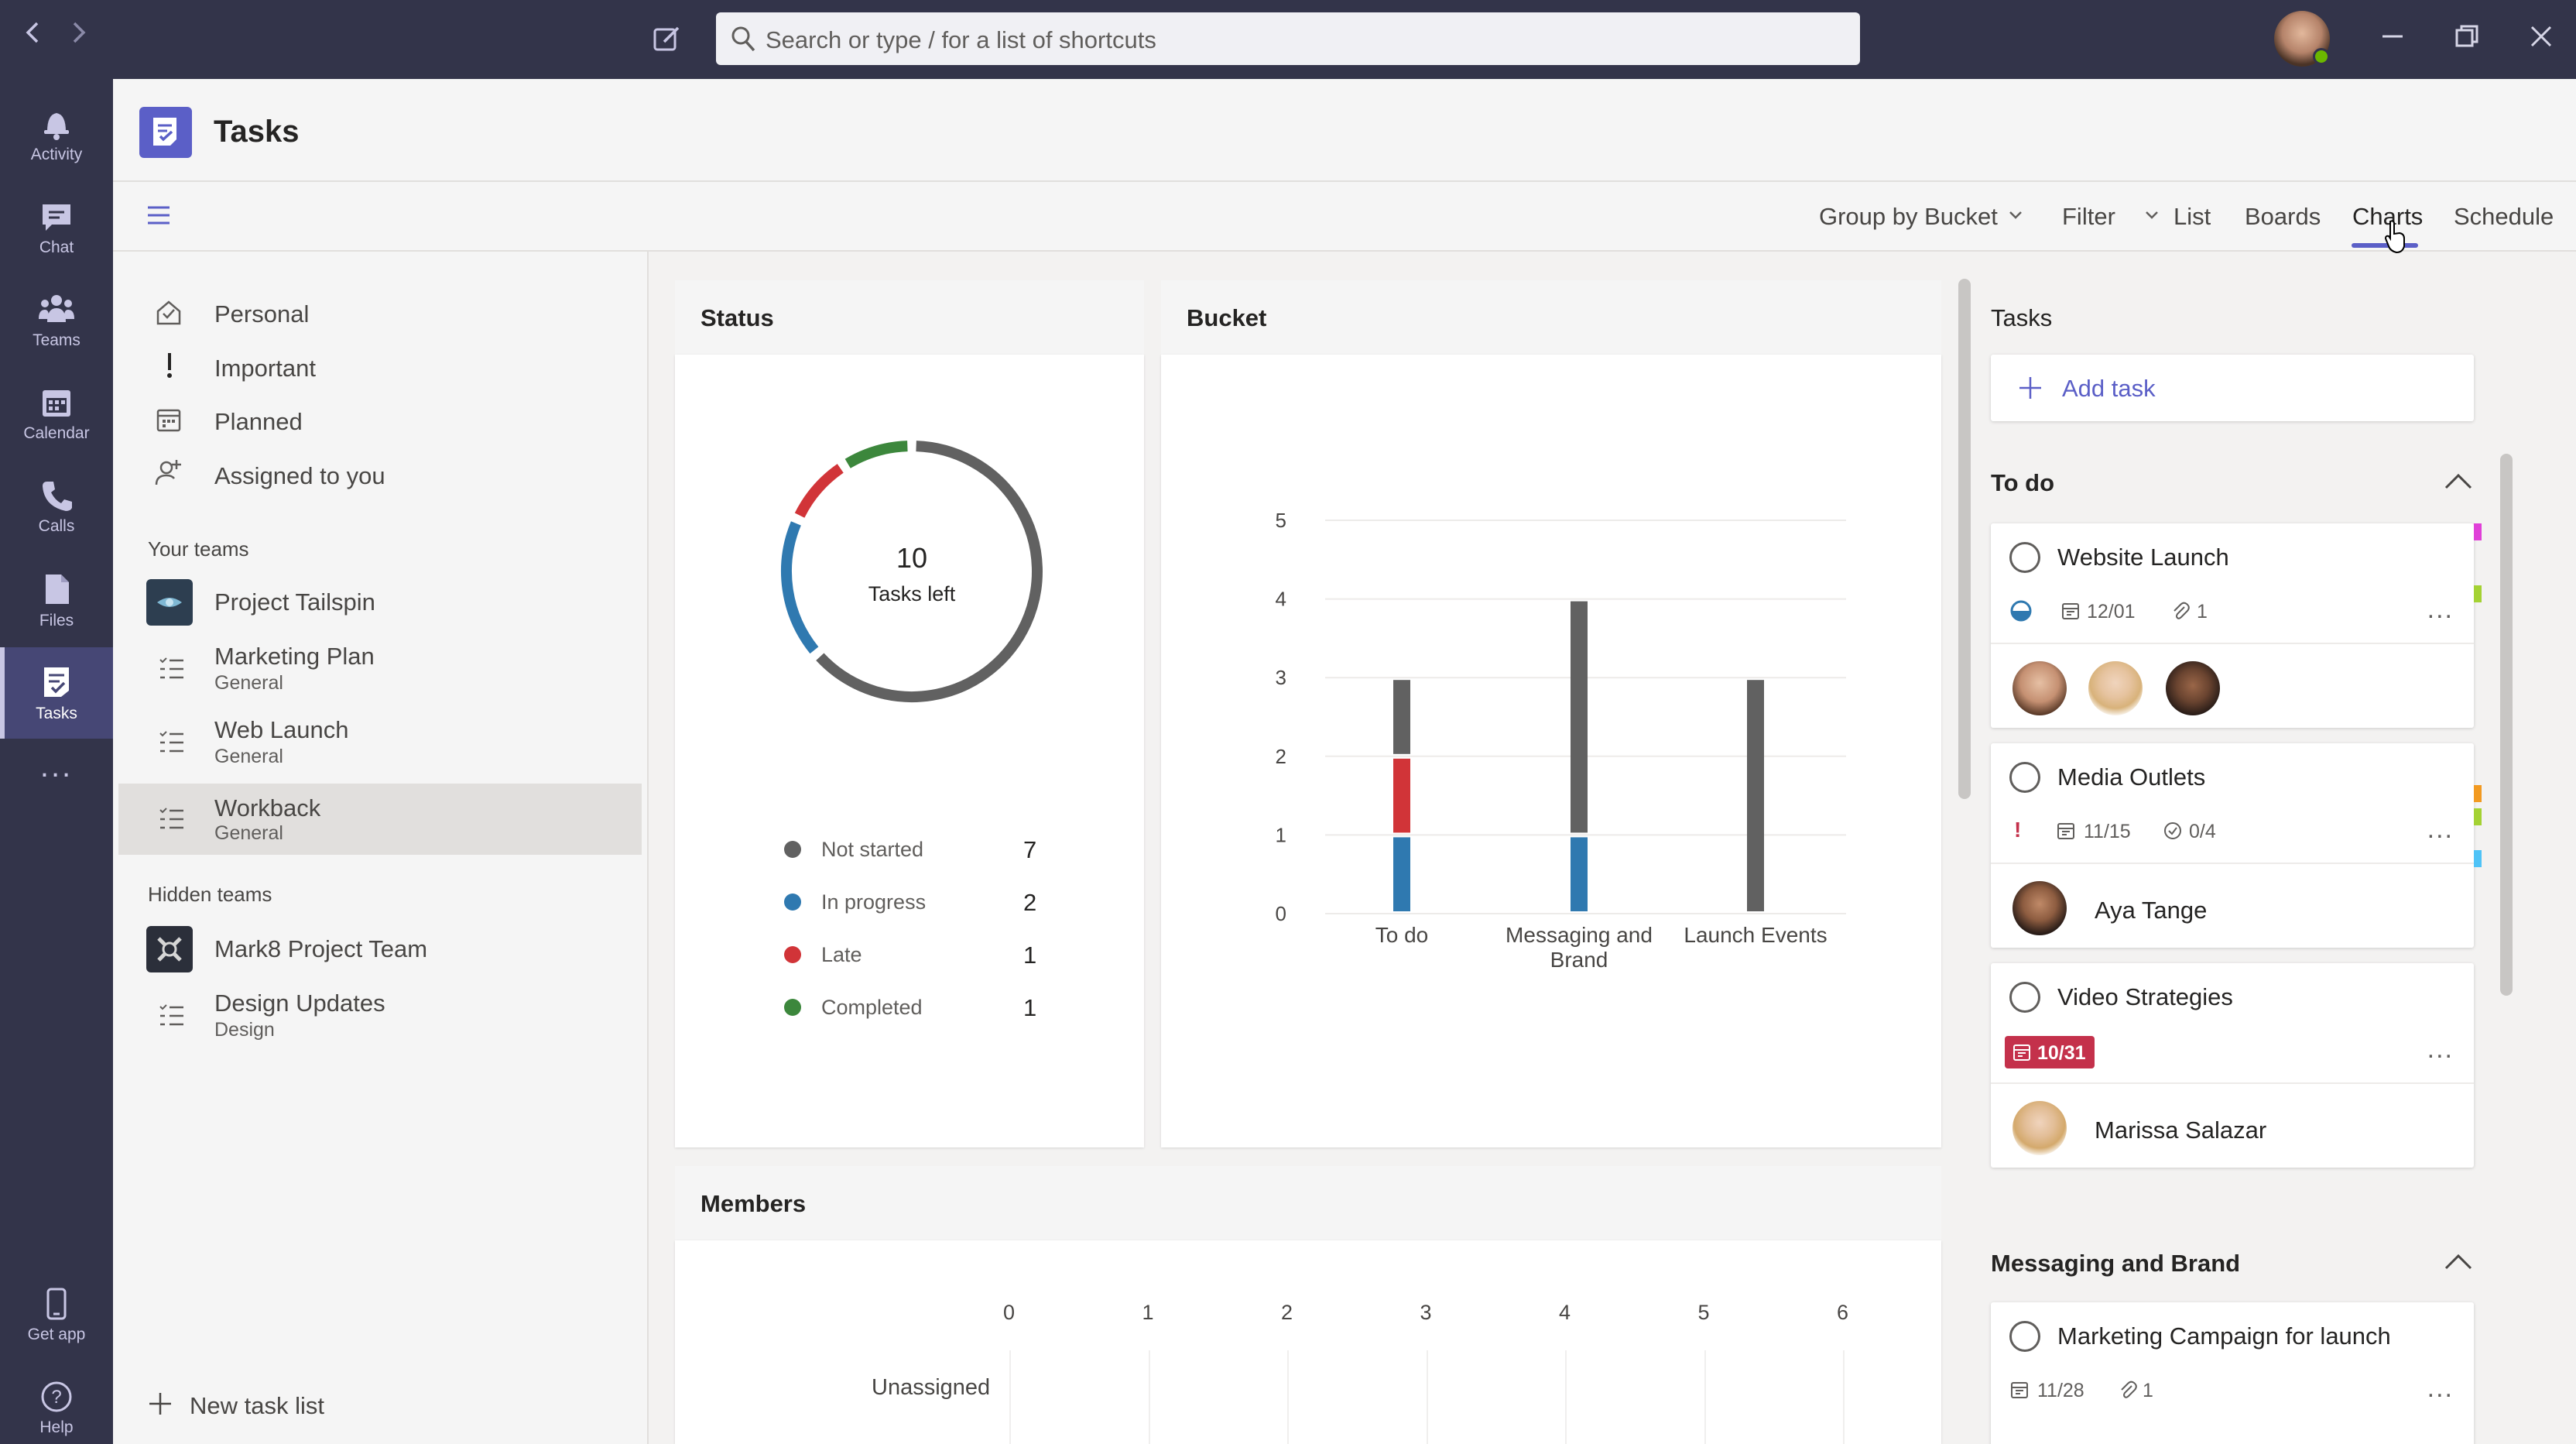  I want to click on plus-icon, so click(2030, 388).